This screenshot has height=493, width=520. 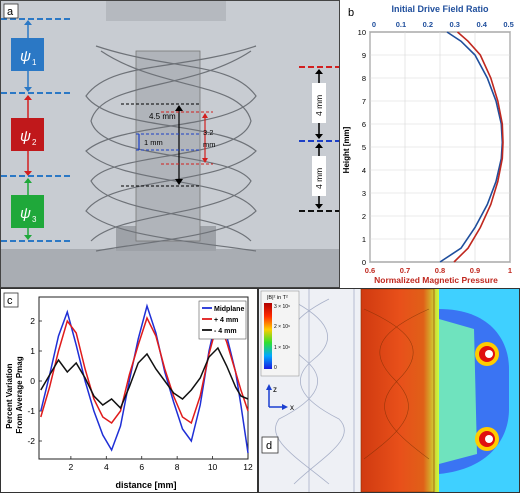 What do you see at coordinates (428, 24) in the screenshot?
I see `chart-b-top-tick-label: 0.2` at bounding box center [428, 24].